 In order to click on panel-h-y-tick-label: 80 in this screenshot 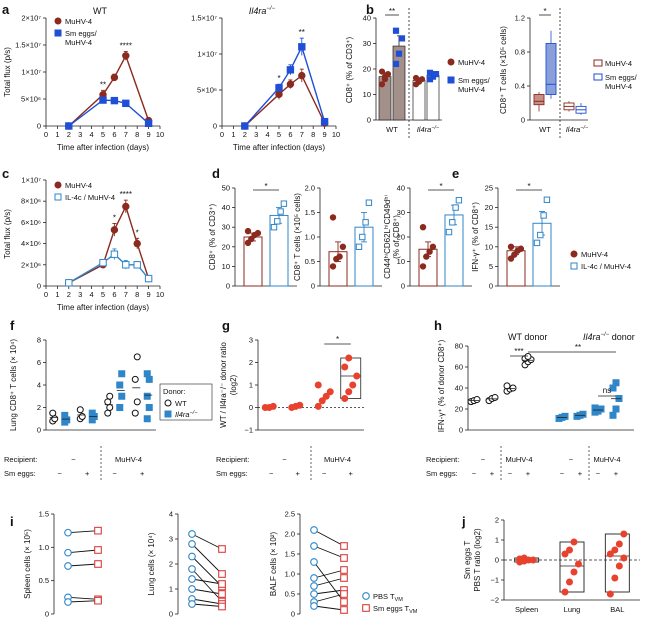, I will do `click(459, 346)`.